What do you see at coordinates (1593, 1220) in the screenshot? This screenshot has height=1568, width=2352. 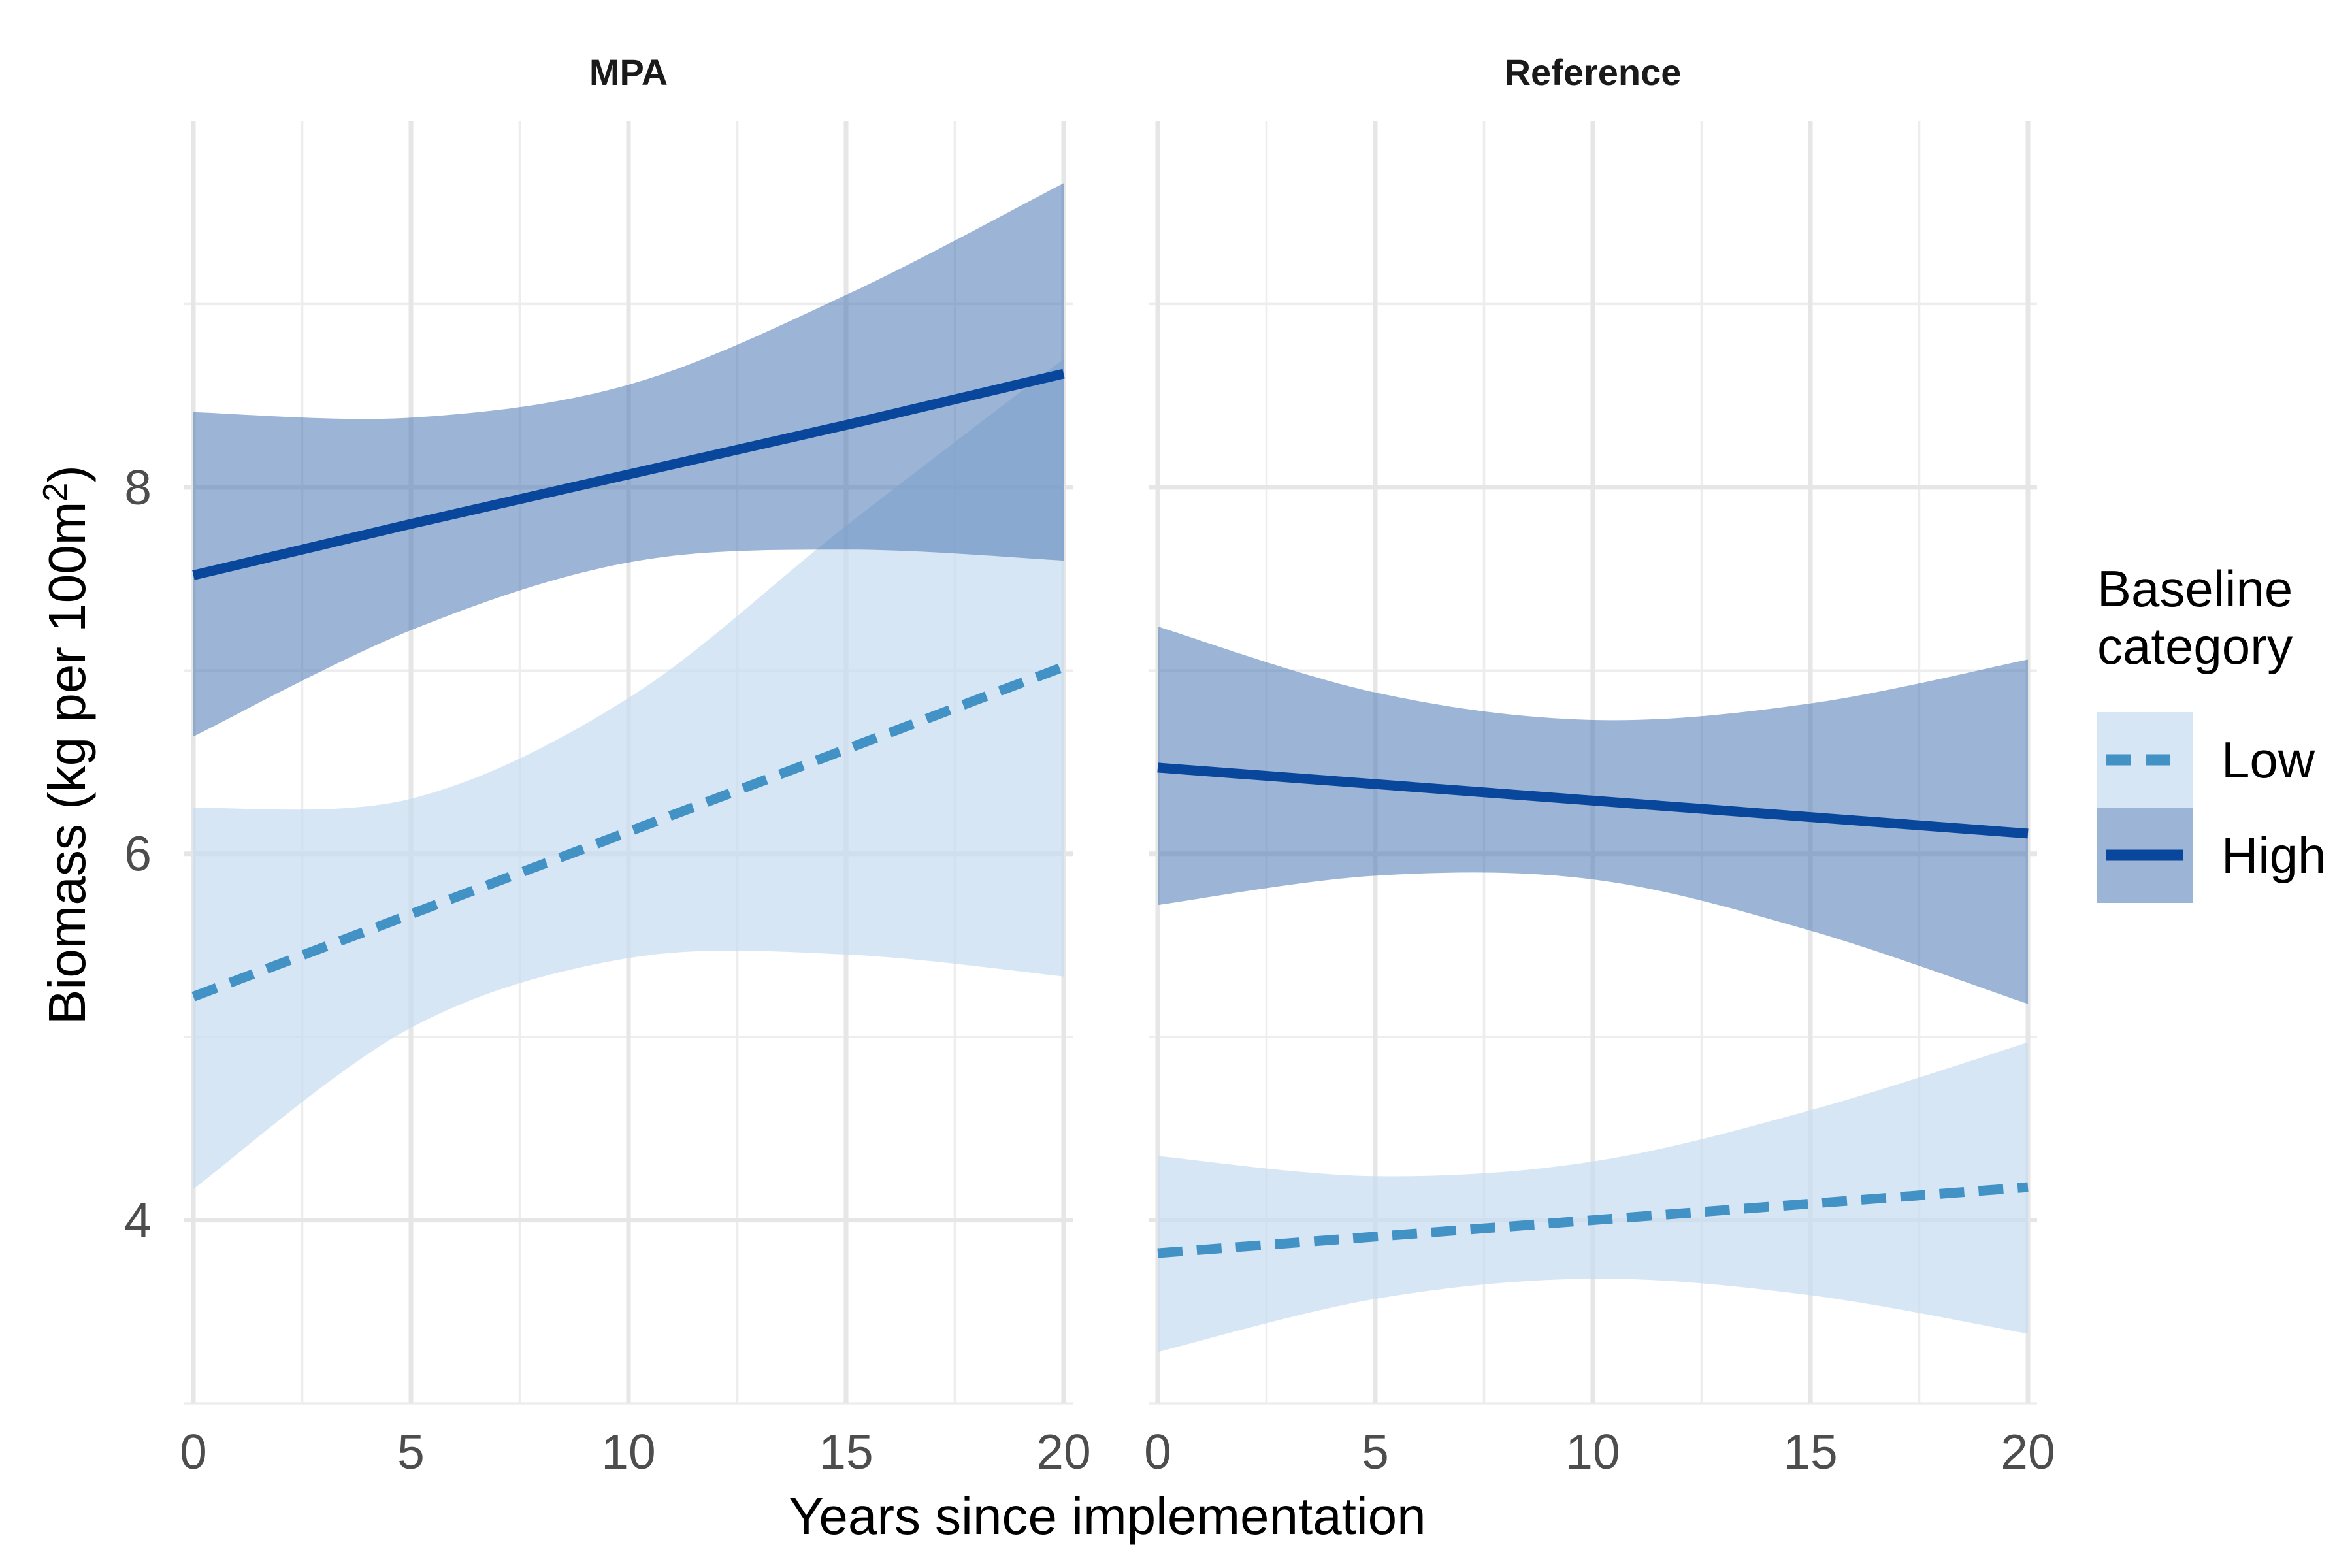 I see `trend-line-low` at bounding box center [1593, 1220].